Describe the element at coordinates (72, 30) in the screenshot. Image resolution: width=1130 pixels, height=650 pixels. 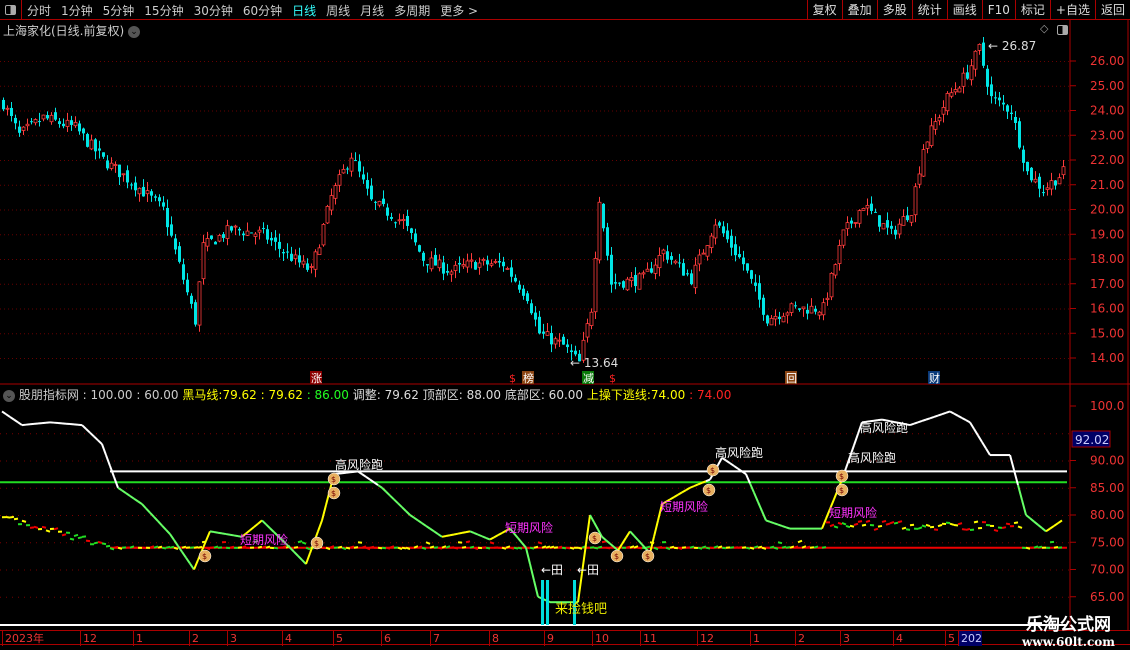
I see `stock-title: 上海家化(日线.前复权) ⌄` at that location.